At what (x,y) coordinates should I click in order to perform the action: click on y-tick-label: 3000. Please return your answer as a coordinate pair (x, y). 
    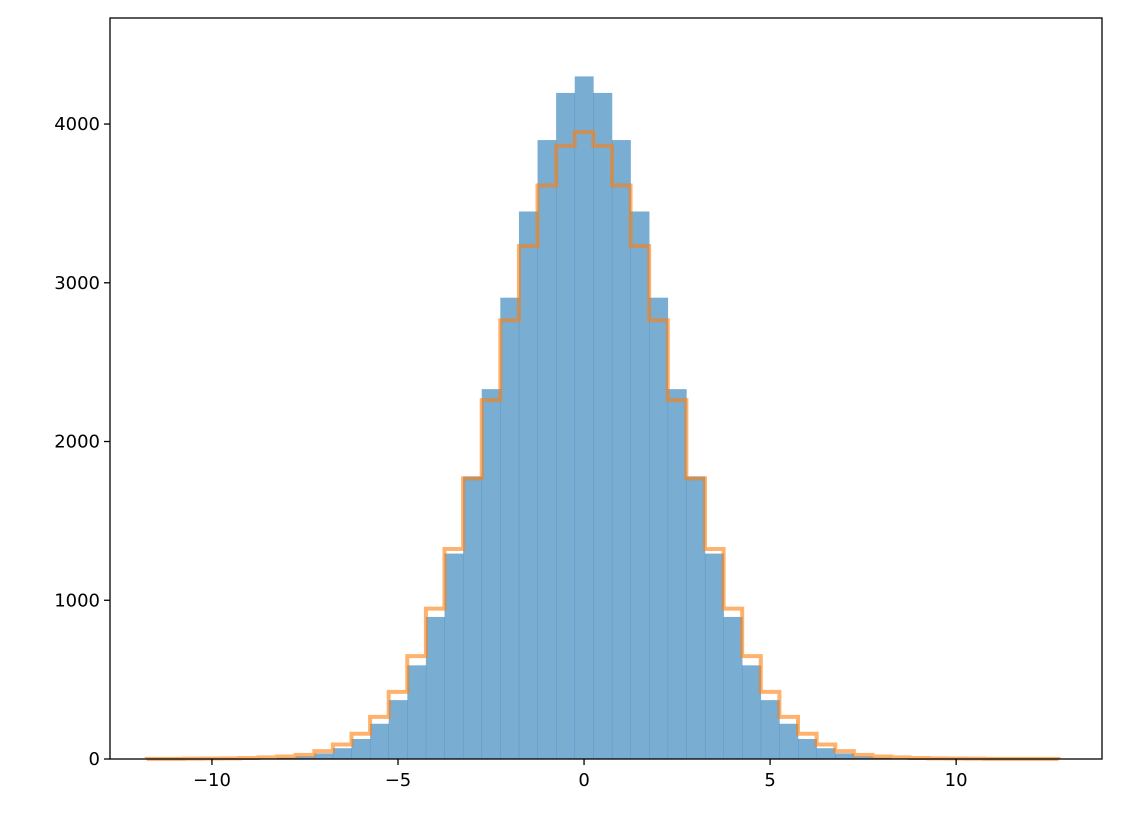
    Looking at the image, I should click on (77, 283).